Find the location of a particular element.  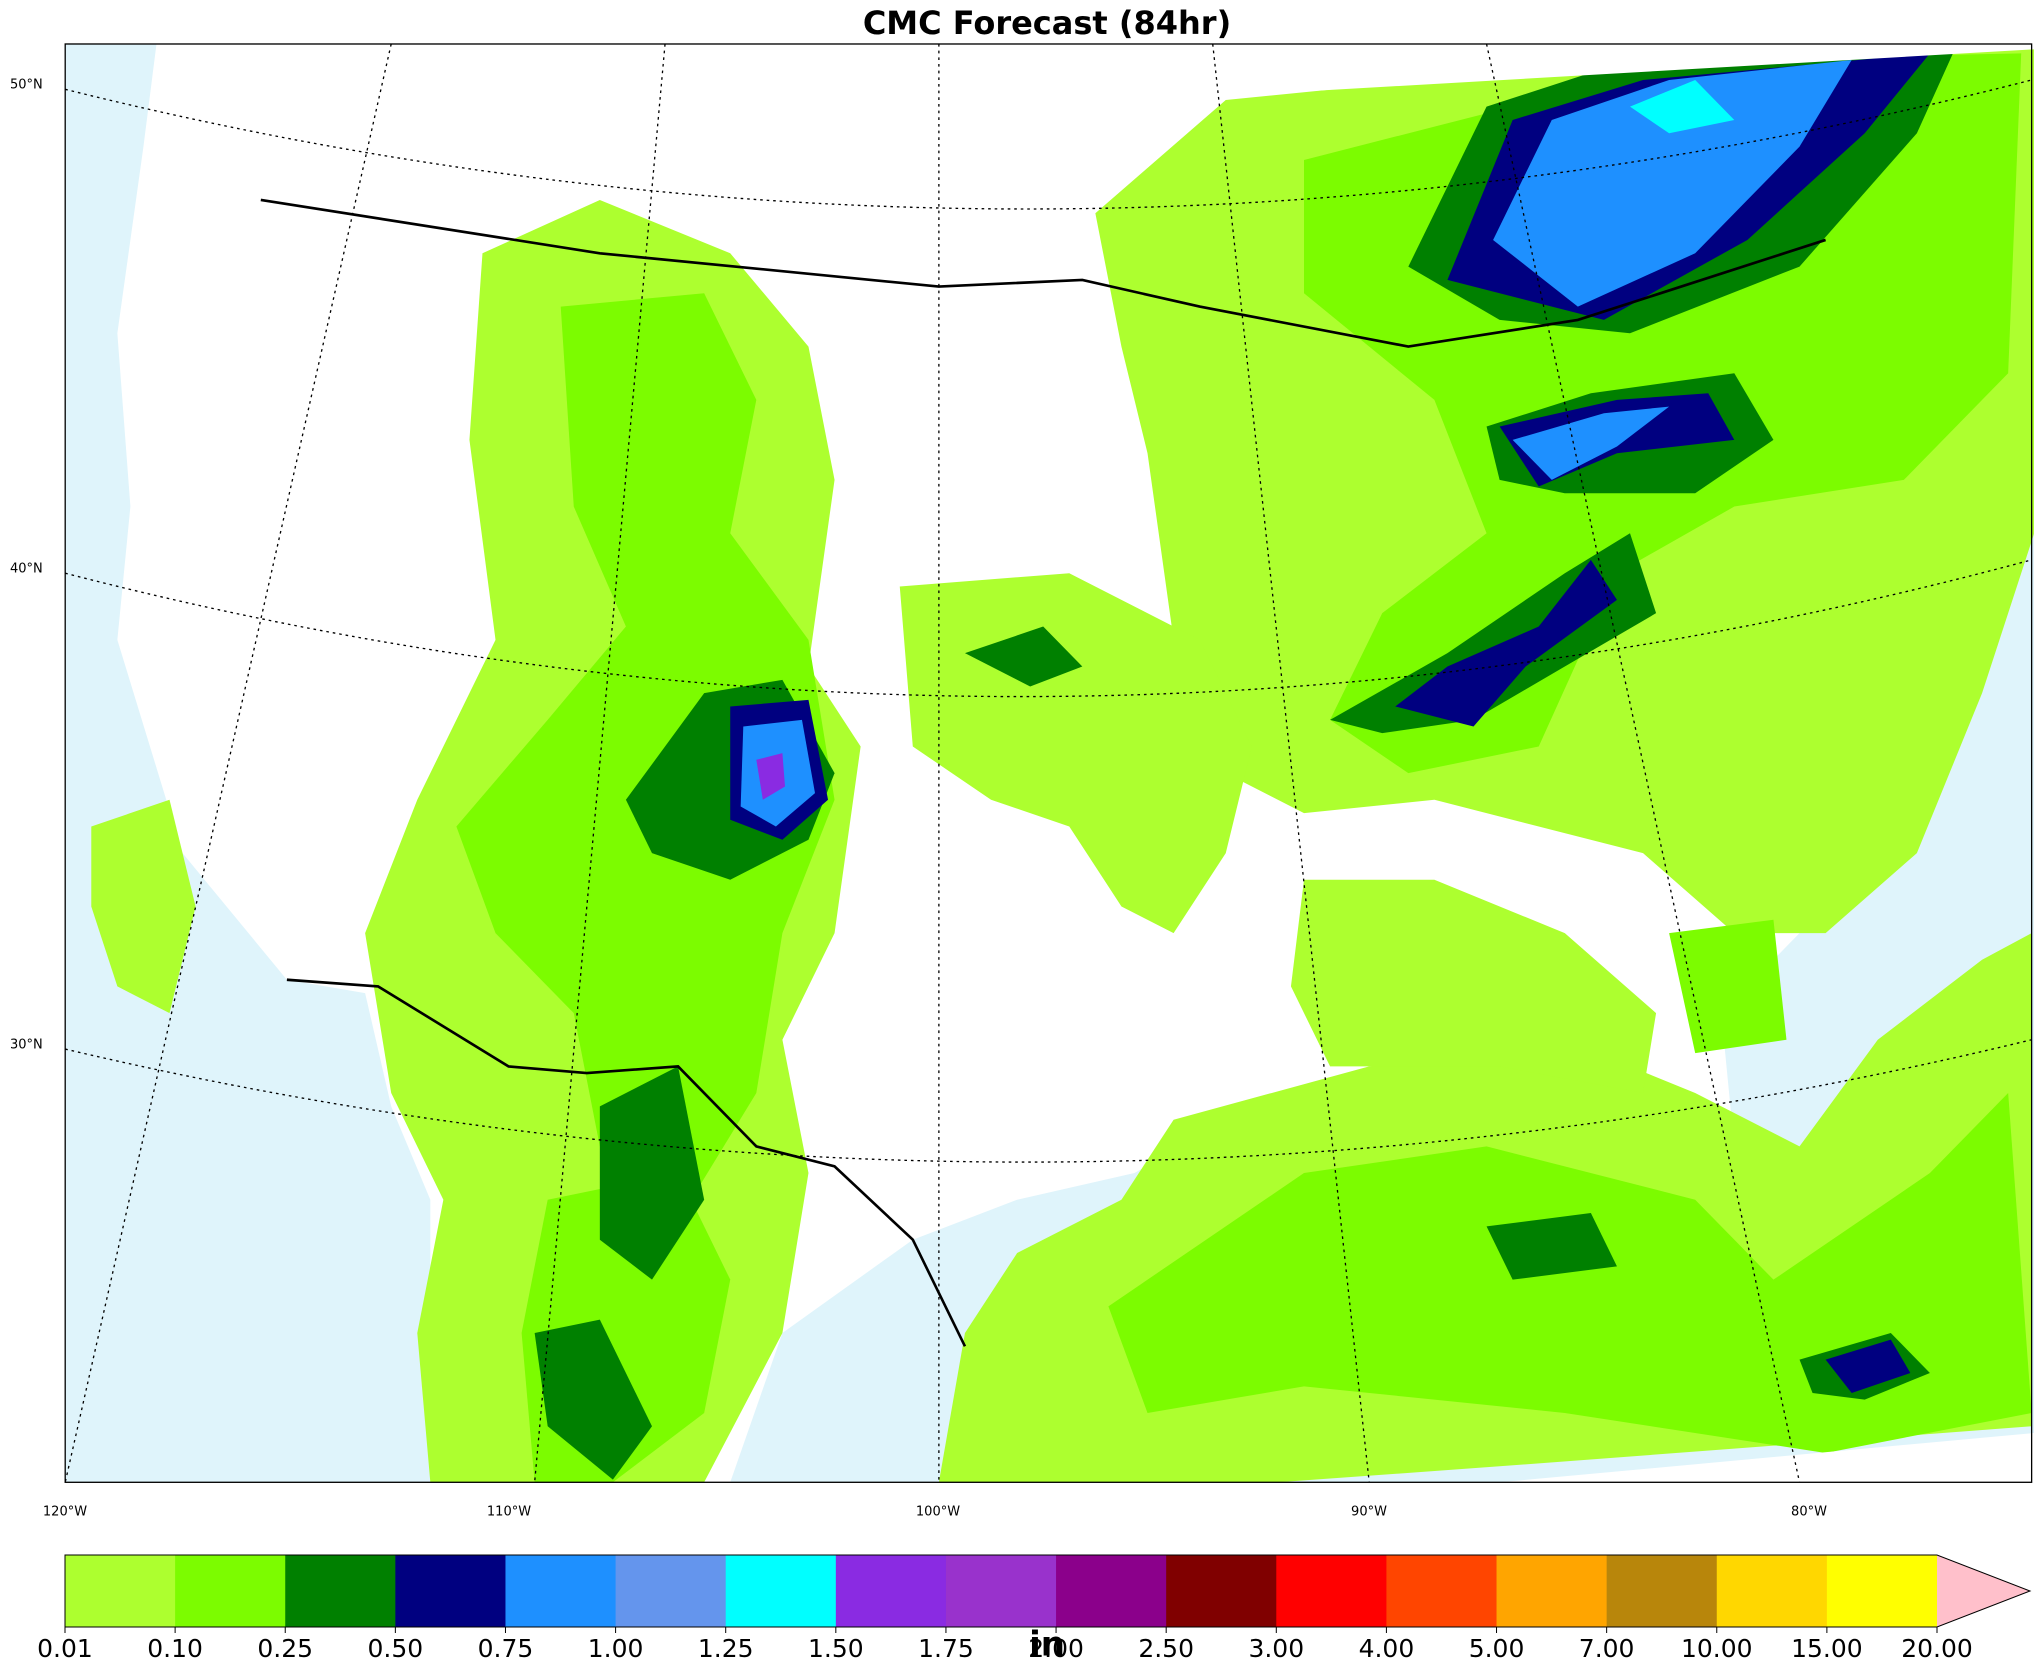

colorbar-label: 0.75 is located at coordinates (506, 1648).